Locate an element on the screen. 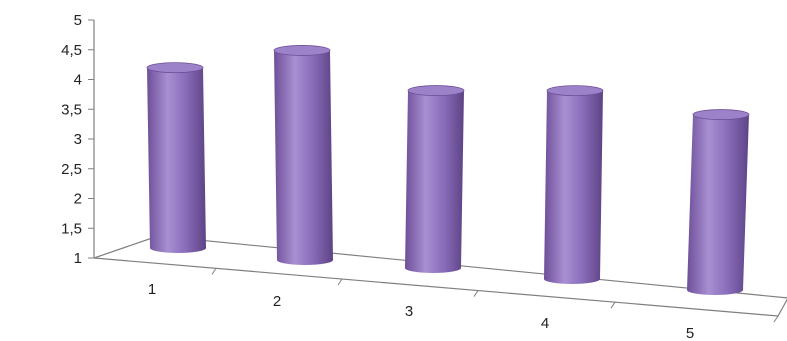 The height and width of the screenshot is (341, 787). x-tick-label: 3 is located at coordinates (409, 311).